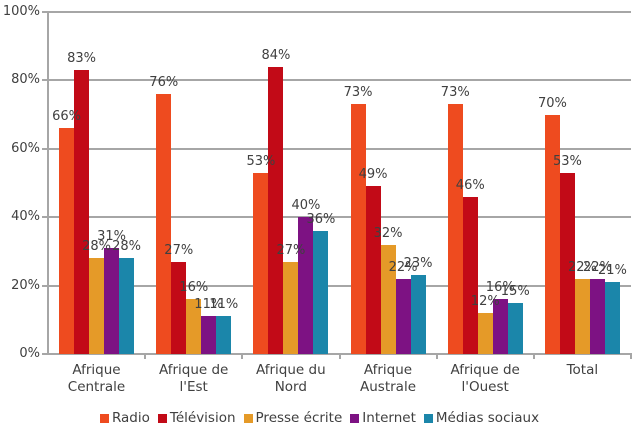  I want to click on x-category-line: Afrique de, so click(193, 370).